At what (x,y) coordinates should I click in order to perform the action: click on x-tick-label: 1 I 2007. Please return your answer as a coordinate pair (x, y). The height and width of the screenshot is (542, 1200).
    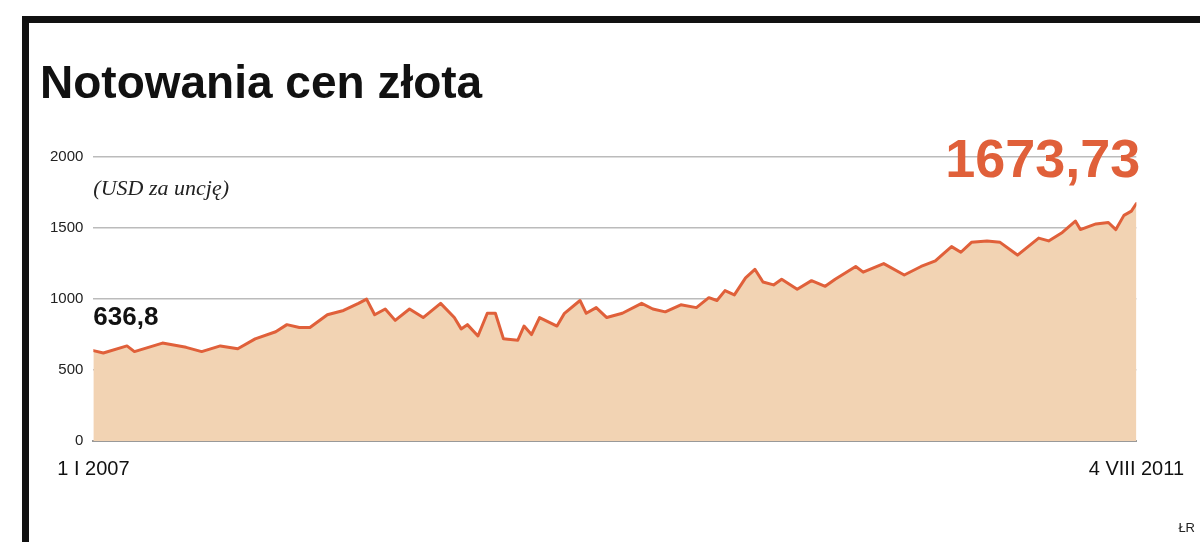
    Looking at the image, I should click on (93, 467).